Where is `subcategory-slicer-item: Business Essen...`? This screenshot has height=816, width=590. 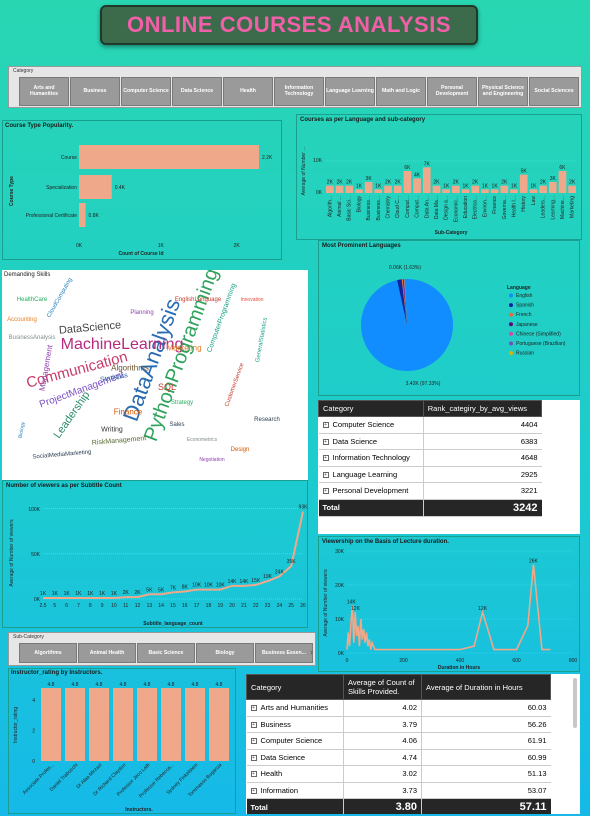
subcategory-slicer-item: Business Essen... is located at coordinates (284, 653).